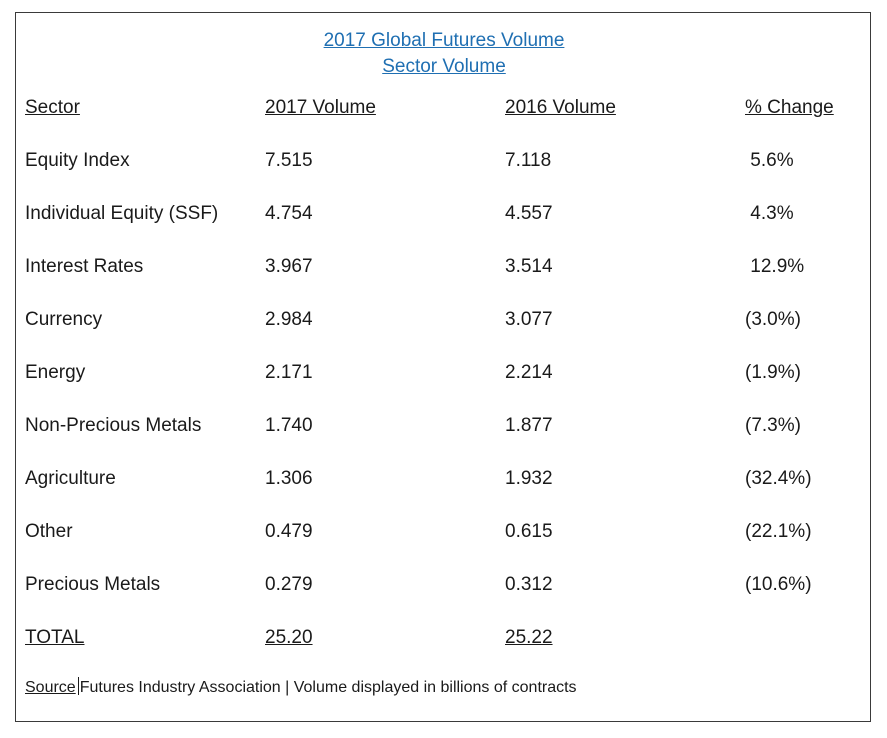 This screenshot has width=887, height=738. I want to click on header-2016-volume: 2016 Volume, so click(560, 107).